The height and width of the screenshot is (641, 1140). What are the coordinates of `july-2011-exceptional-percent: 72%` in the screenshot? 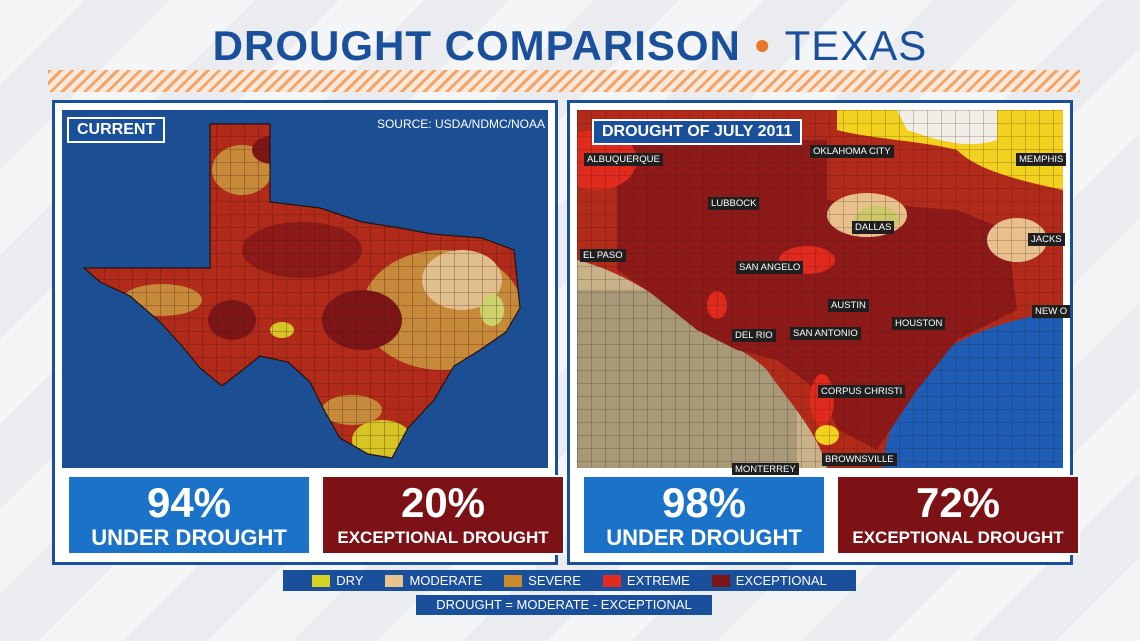 It's located at (958, 502).